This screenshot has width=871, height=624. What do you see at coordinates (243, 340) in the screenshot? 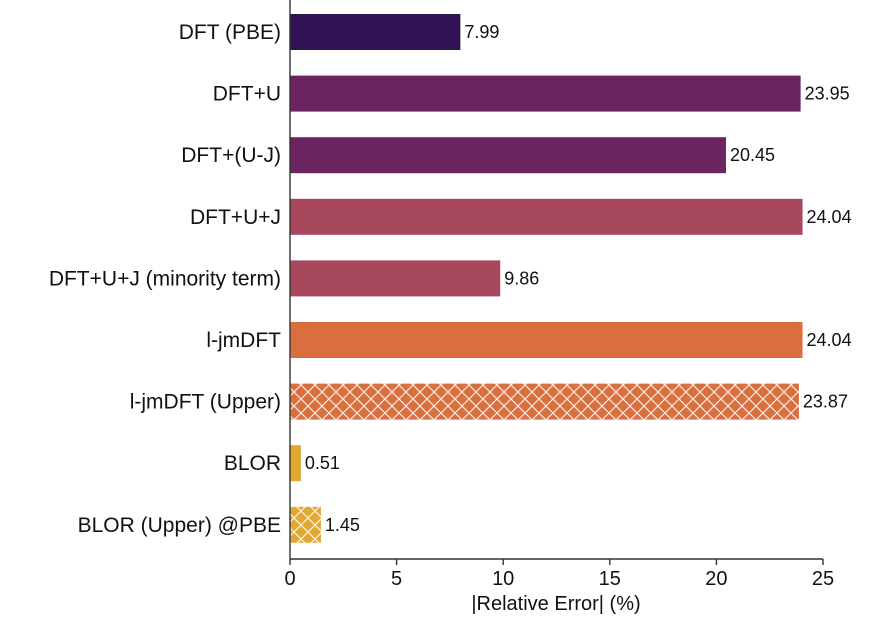
I see `category-label-5: l-jmDFT` at bounding box center [243, 340].